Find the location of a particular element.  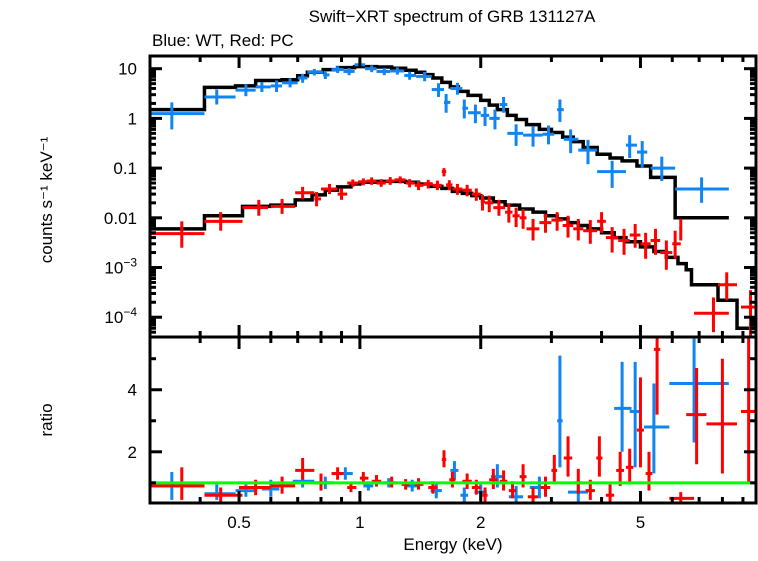

chart-title: Swift−XRT spectrum of GRB 131127A is located at coordinates (452, 16).